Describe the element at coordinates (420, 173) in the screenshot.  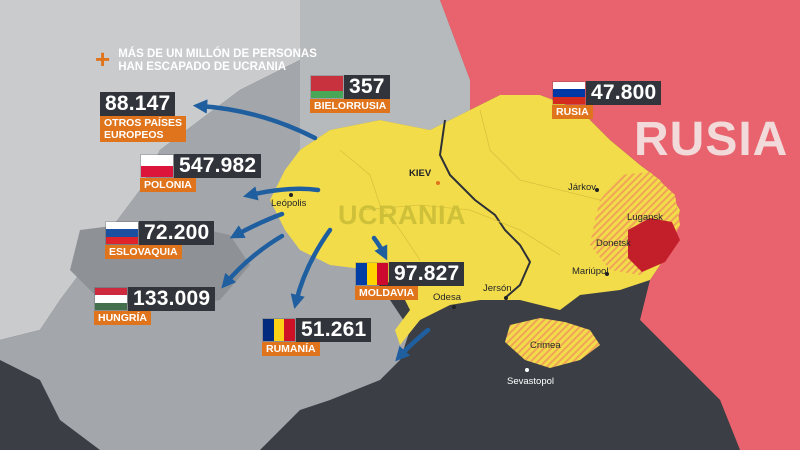
I see `city-kiev: KIEV` at that location.